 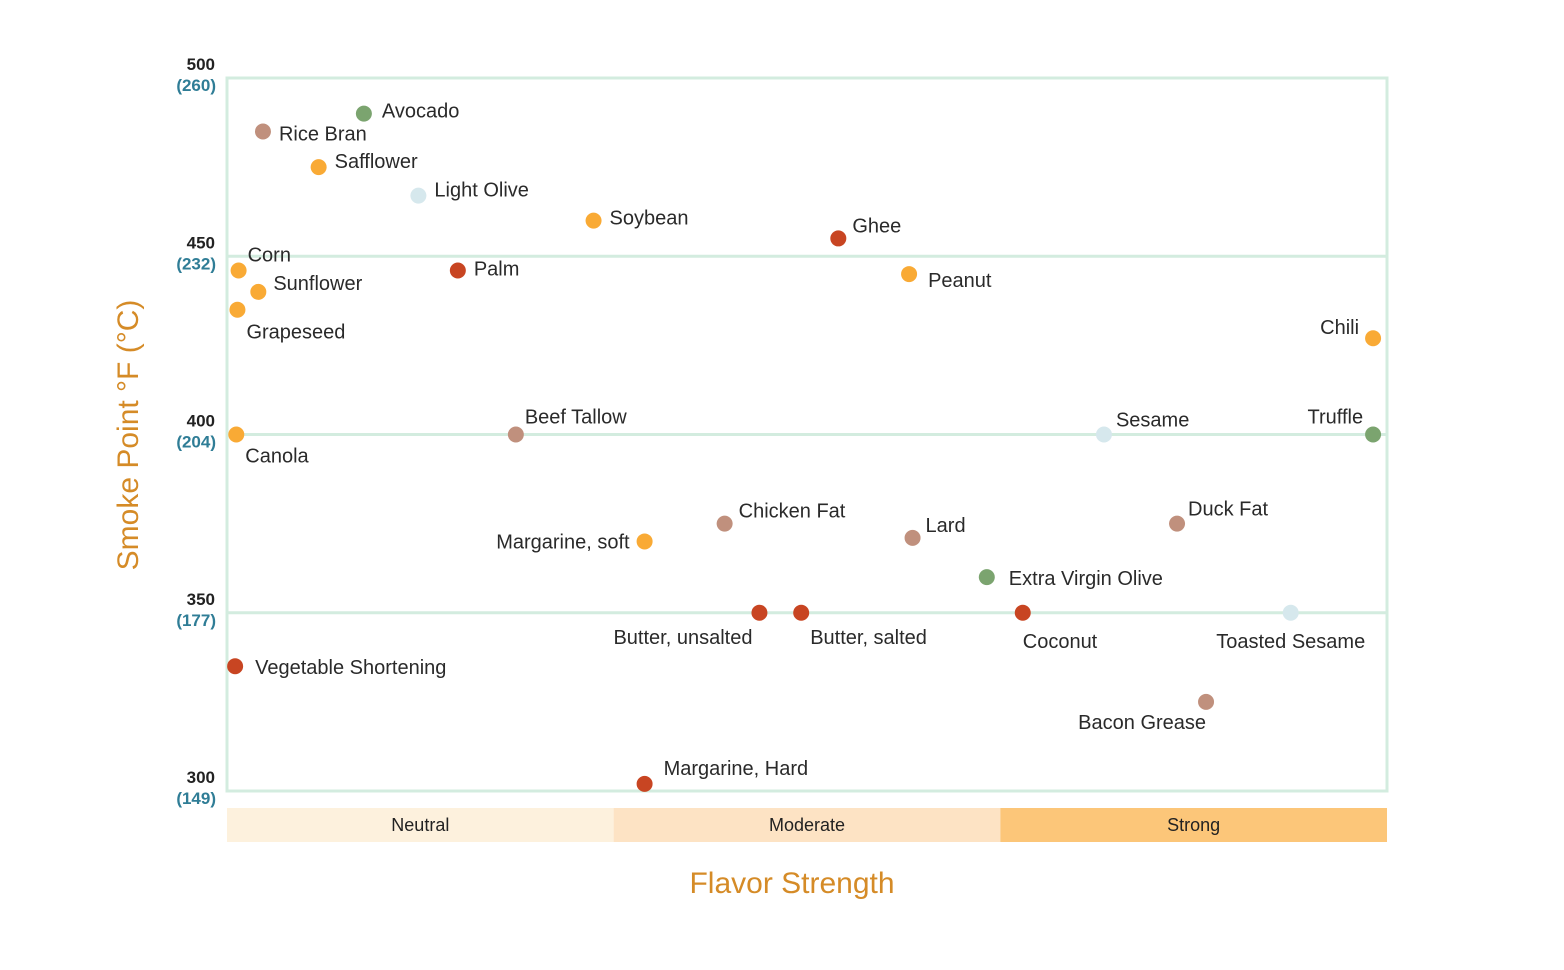 I want to click on flavor-strength-bands: Neutral Moderate Strong, so click(x=807, y=825).